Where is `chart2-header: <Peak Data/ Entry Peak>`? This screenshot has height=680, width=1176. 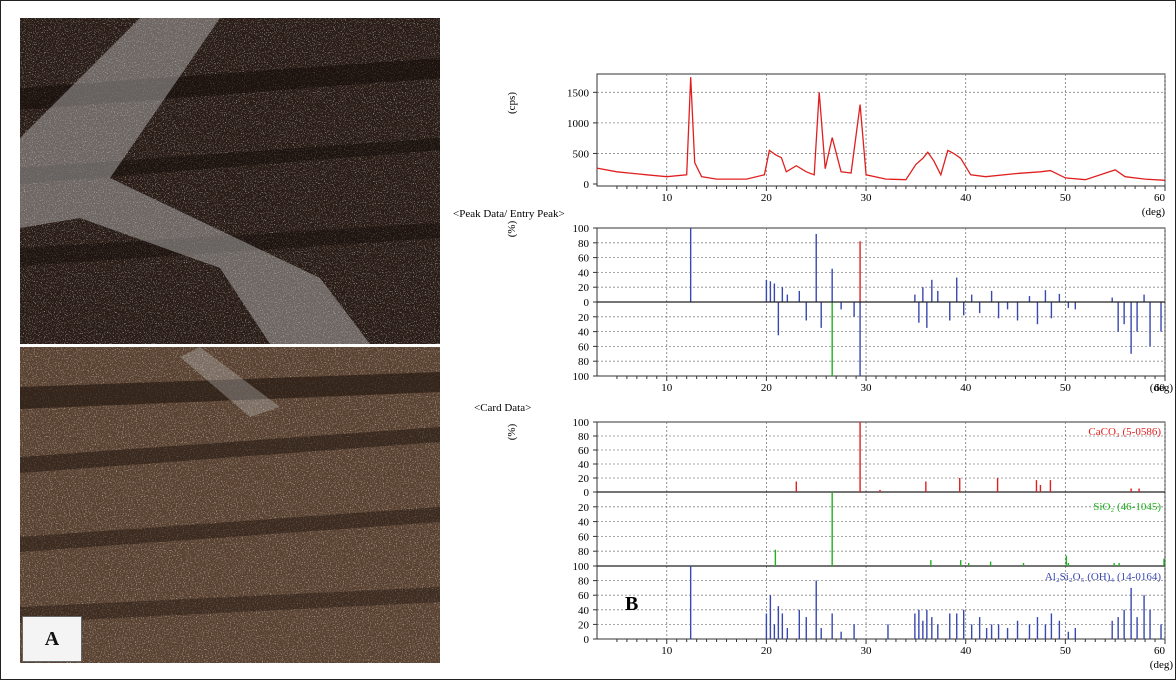 chart2-header: <Peak Data/ Entry Peak> is located at coordinates (509, 214).